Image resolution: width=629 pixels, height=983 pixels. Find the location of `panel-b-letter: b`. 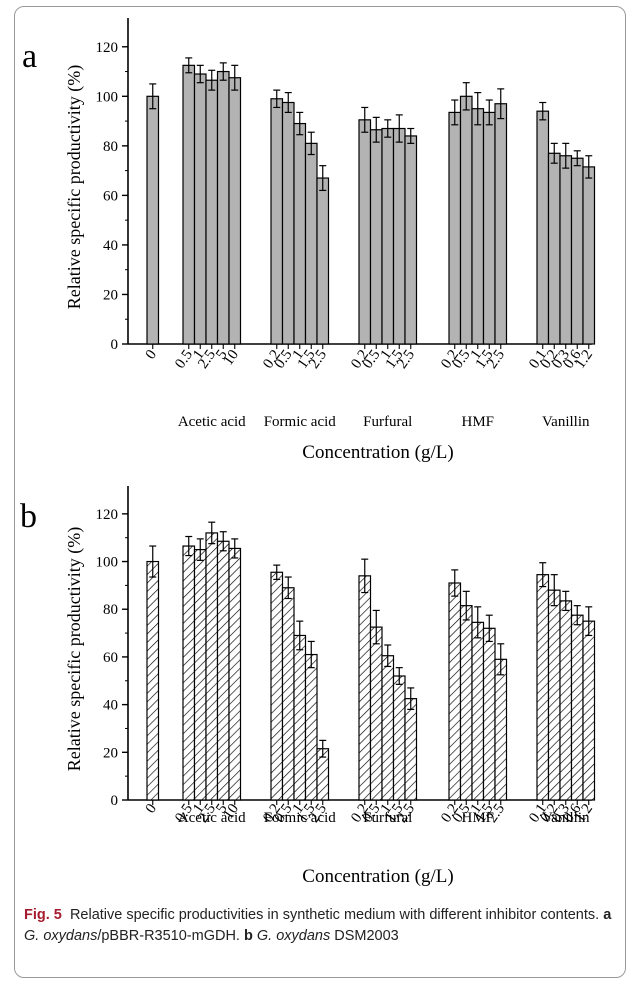

panel-b-letter: b is located at coordinates (28, 516).